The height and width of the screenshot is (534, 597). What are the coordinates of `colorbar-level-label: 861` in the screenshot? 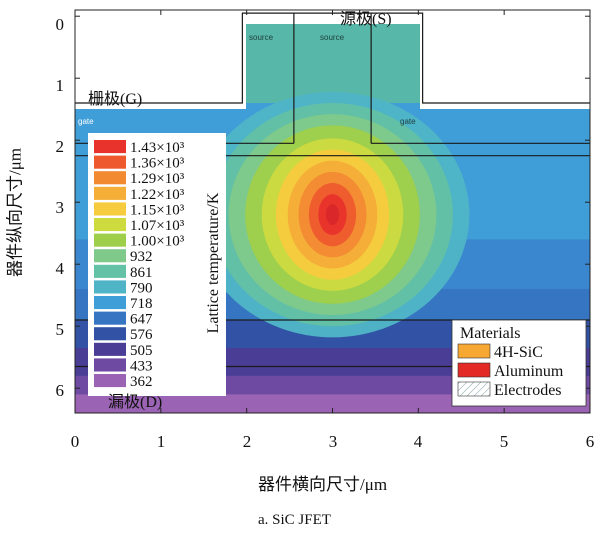 It's located at (141, 273).